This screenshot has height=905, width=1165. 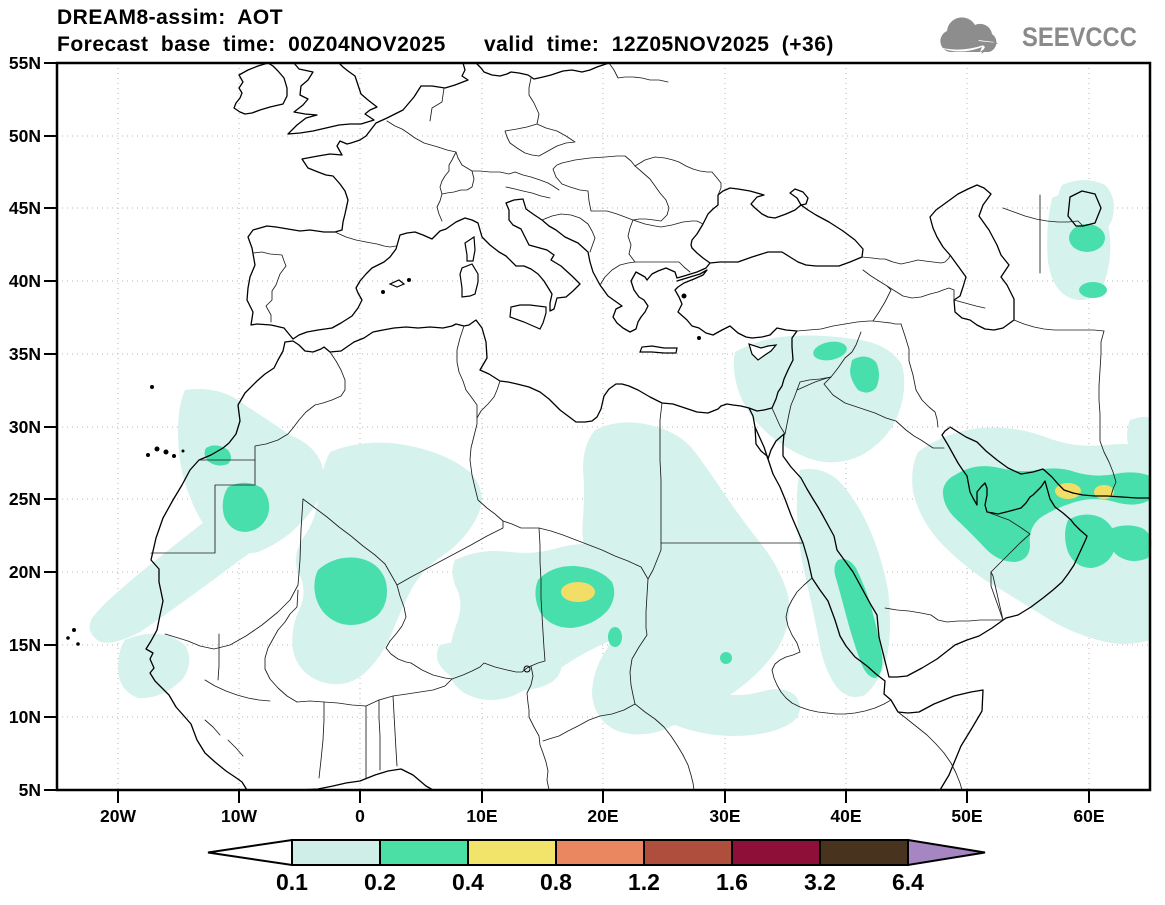 I want to click on lat-label: 15N, so click(x=25, y=645).